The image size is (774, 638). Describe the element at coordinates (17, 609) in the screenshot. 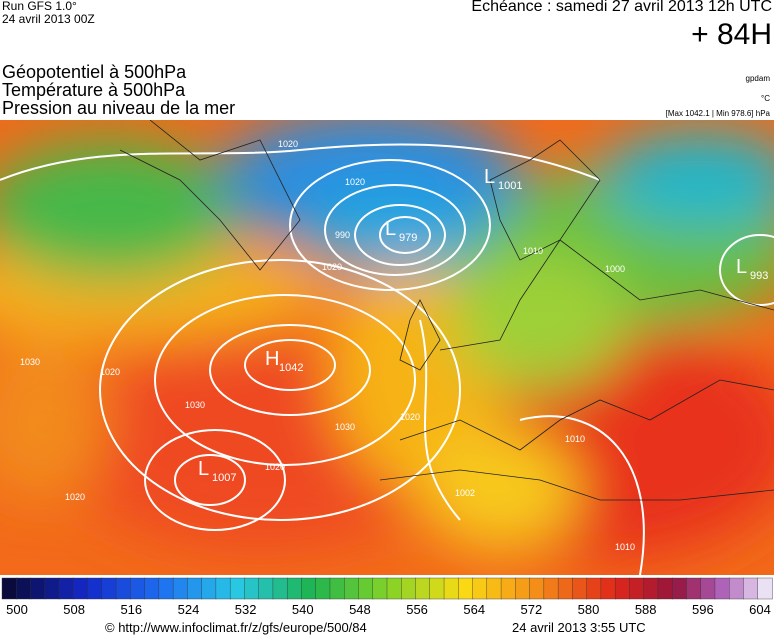

I see `colorbar-tick-label: 500` at that location.